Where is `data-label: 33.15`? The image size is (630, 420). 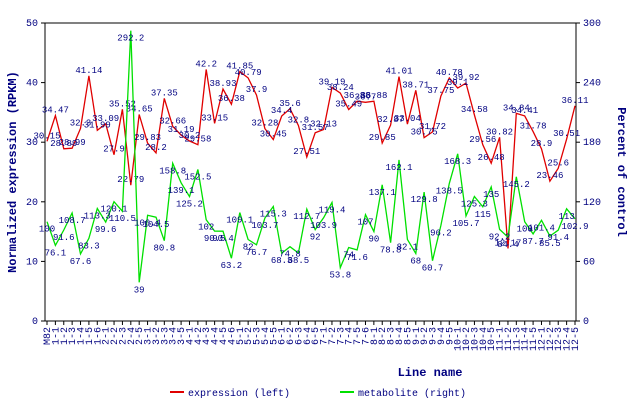 data-label: 33.15 is located at coordinates (214, 118).